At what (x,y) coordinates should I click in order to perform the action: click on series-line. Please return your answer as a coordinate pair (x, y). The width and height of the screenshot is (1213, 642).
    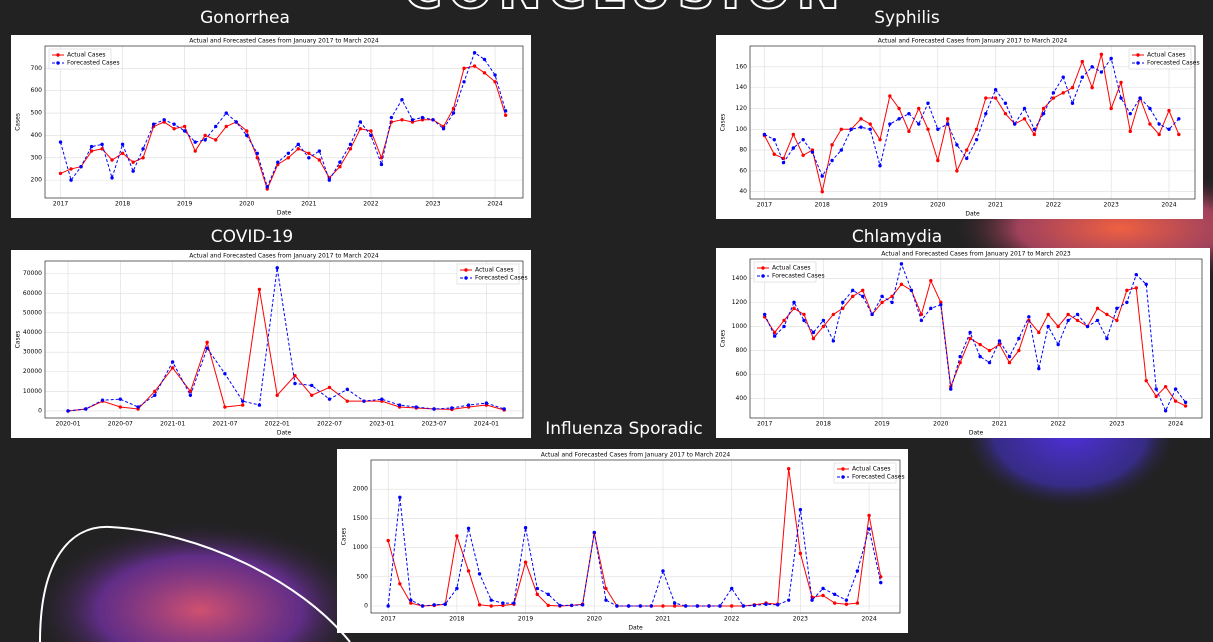
    Looking at the image, I should click on (286, 339).